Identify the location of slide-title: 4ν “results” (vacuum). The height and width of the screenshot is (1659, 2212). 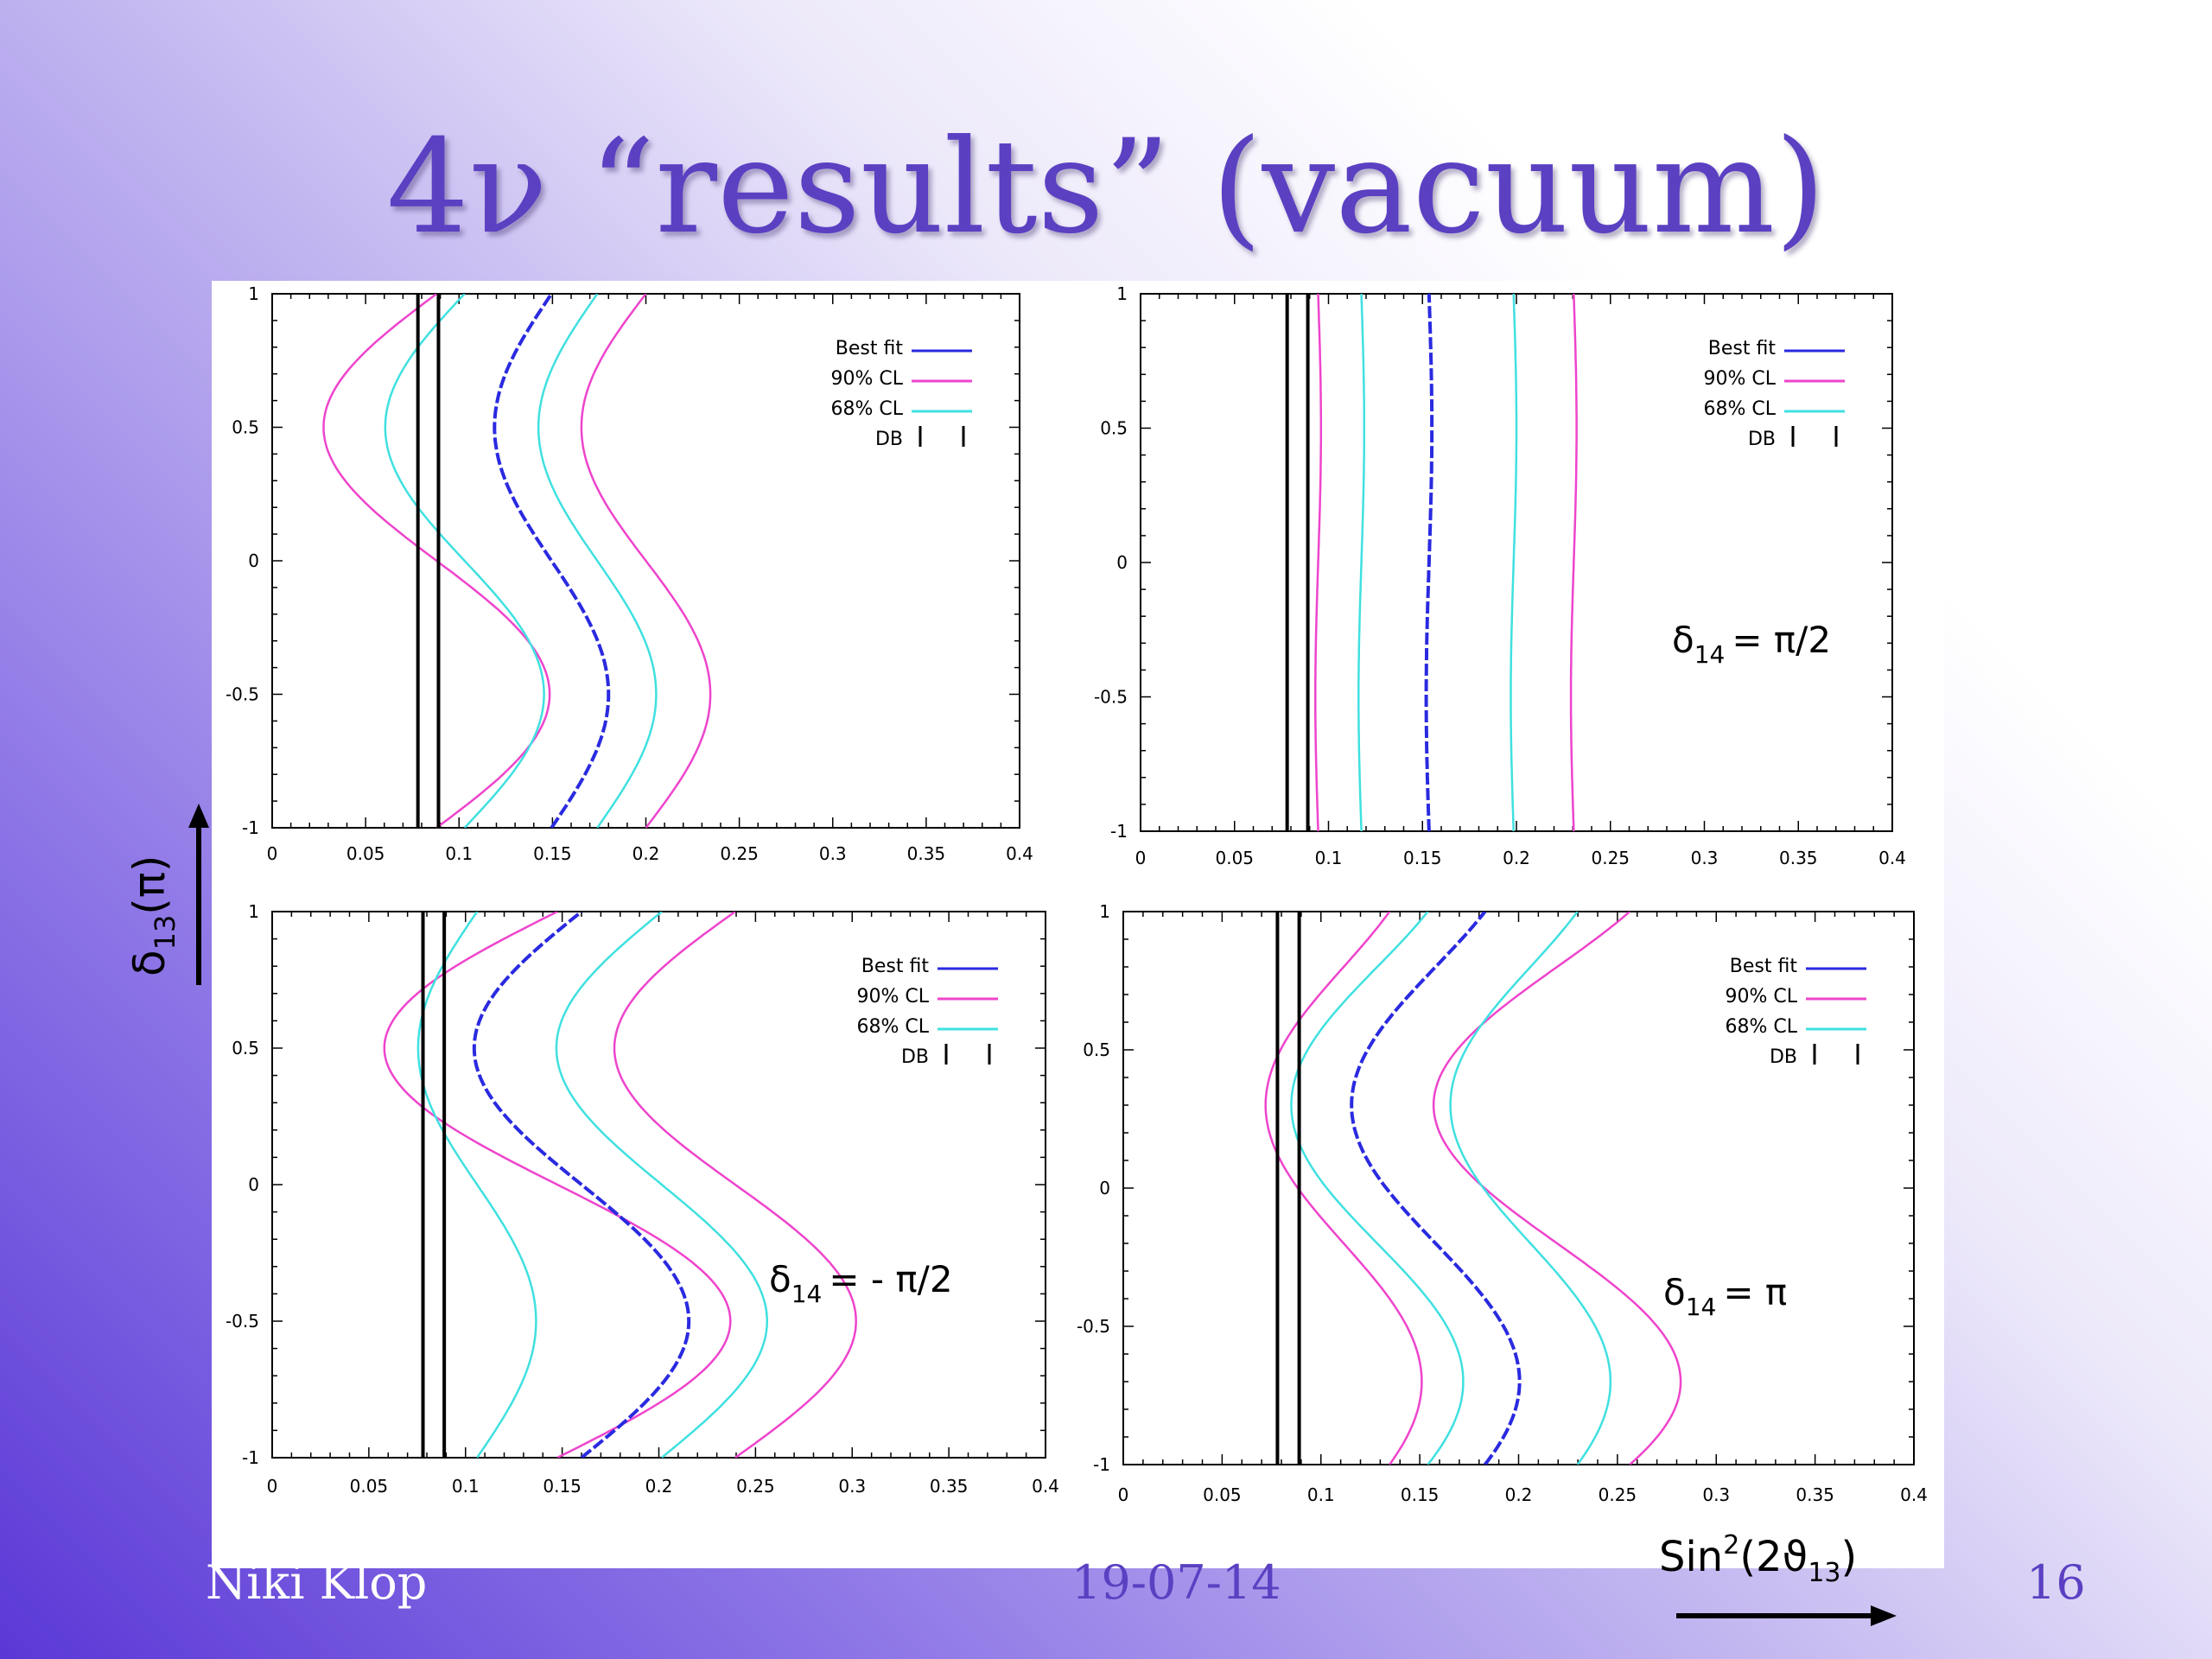
(1106, 187).